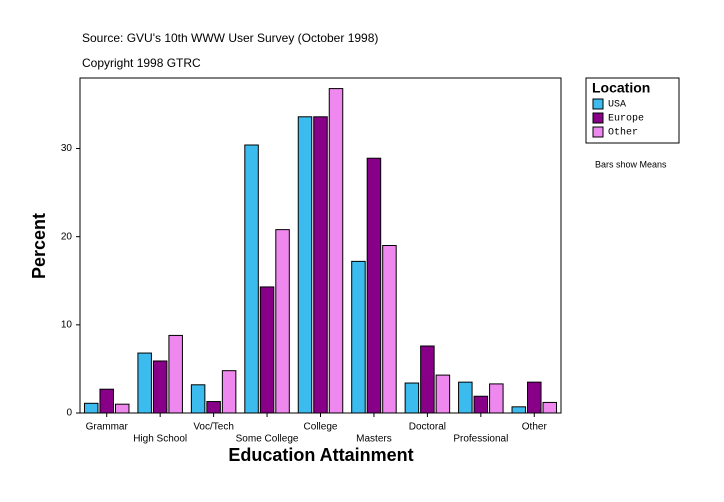 The image size is (724, 502). What do you see at coordinates (67, 236) in the screenshot?
I see `y-tick-label: 20` at bounding box center [67, 236].